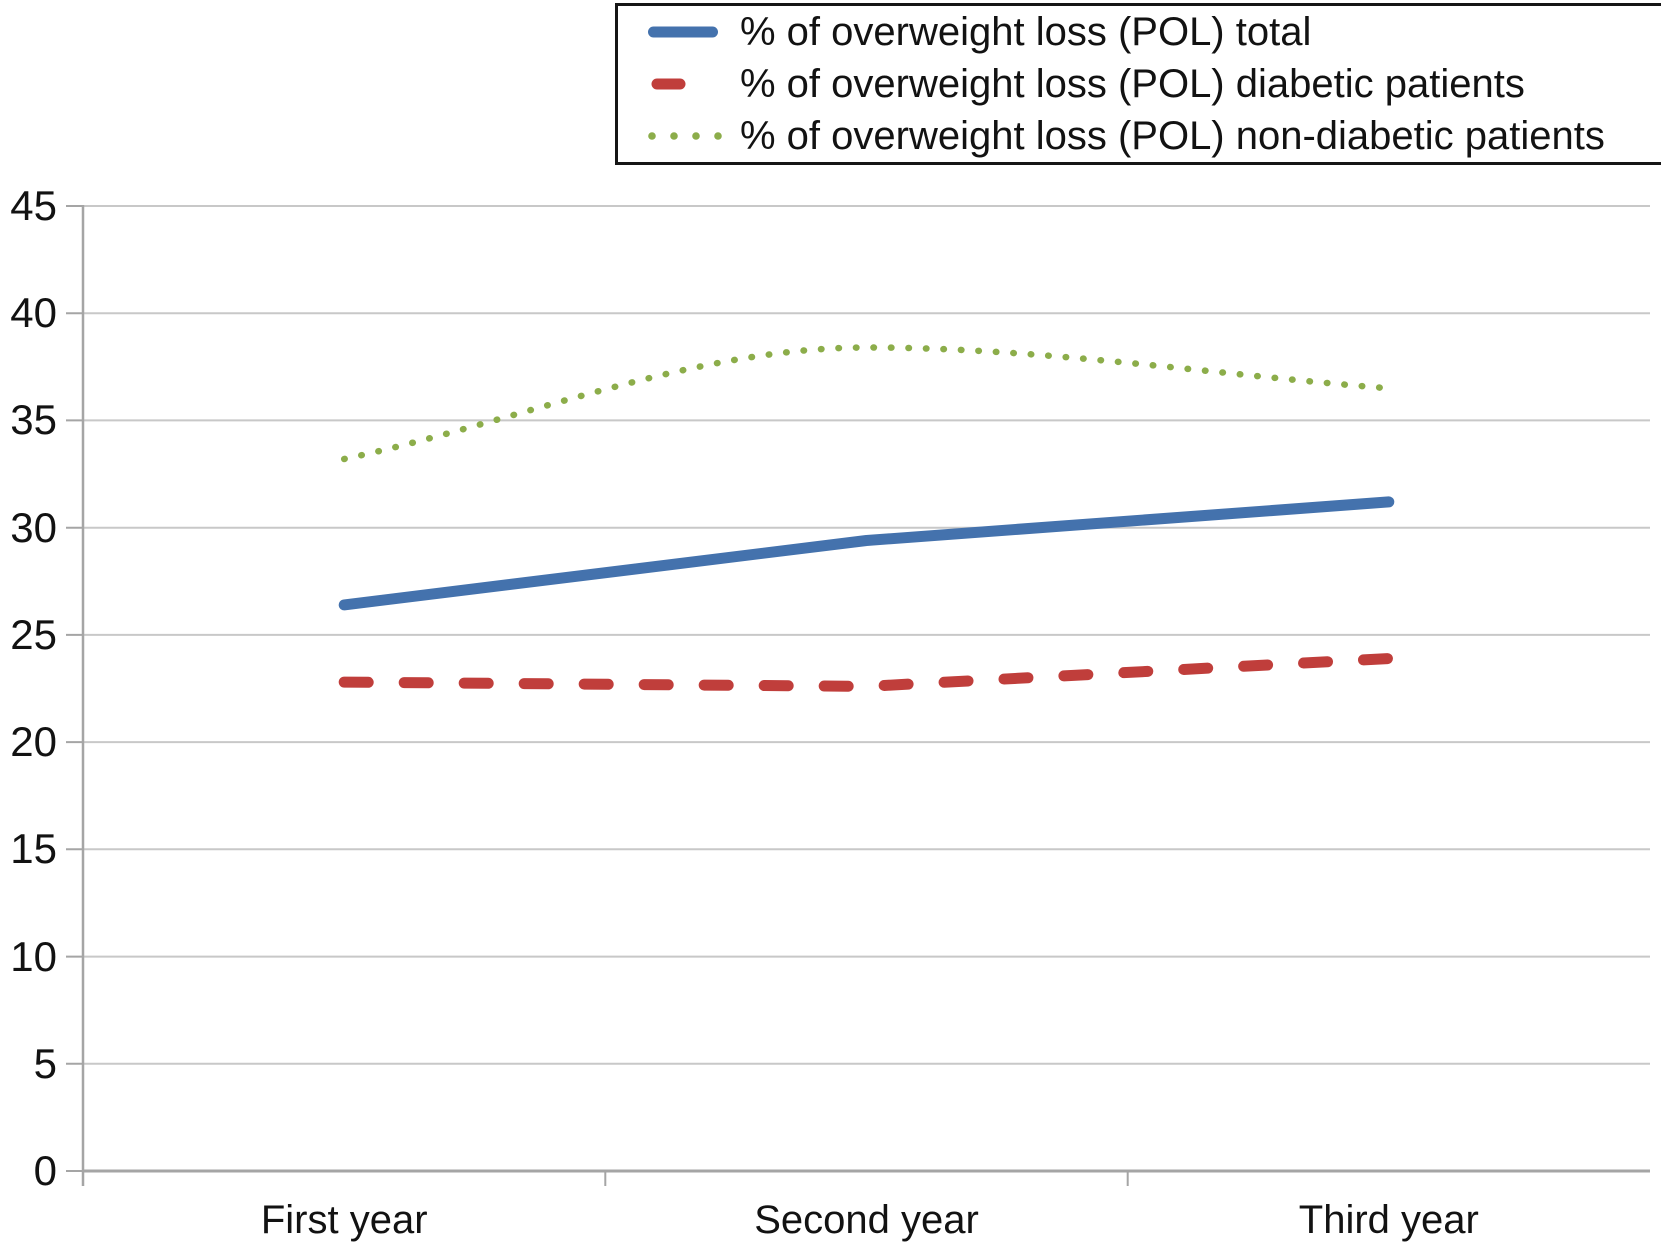  Describe the element at coordinates (33, 313) in the screenshot. I see `y-tick-label-40: 40` at that location.